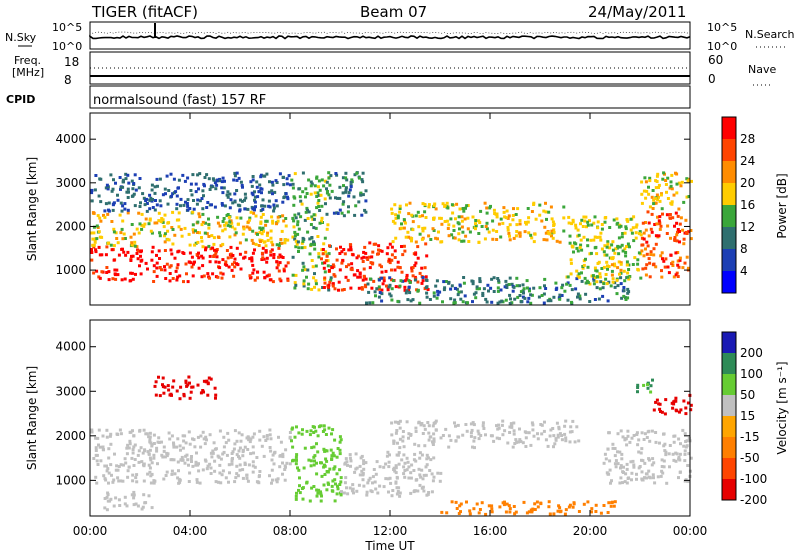 The height and width of the screenshot is (558, 800). I want to click on velocity-ytick-label: 3000, so click(70, 391).